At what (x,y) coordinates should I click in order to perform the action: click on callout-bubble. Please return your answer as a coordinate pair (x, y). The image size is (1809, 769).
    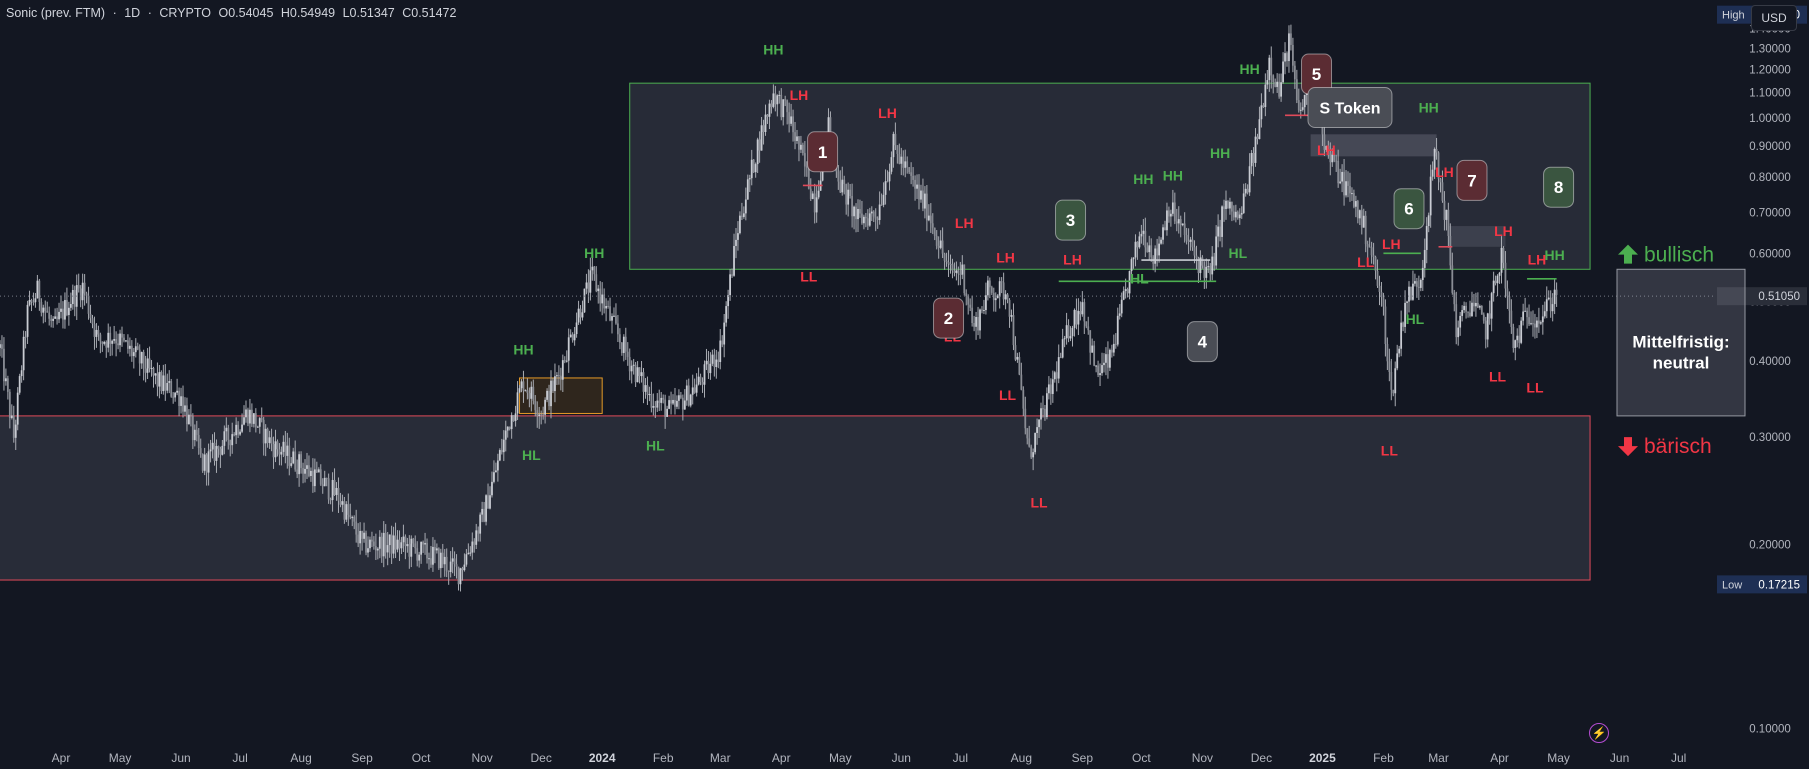
    Looking at the image, I should click on (1071, 220).